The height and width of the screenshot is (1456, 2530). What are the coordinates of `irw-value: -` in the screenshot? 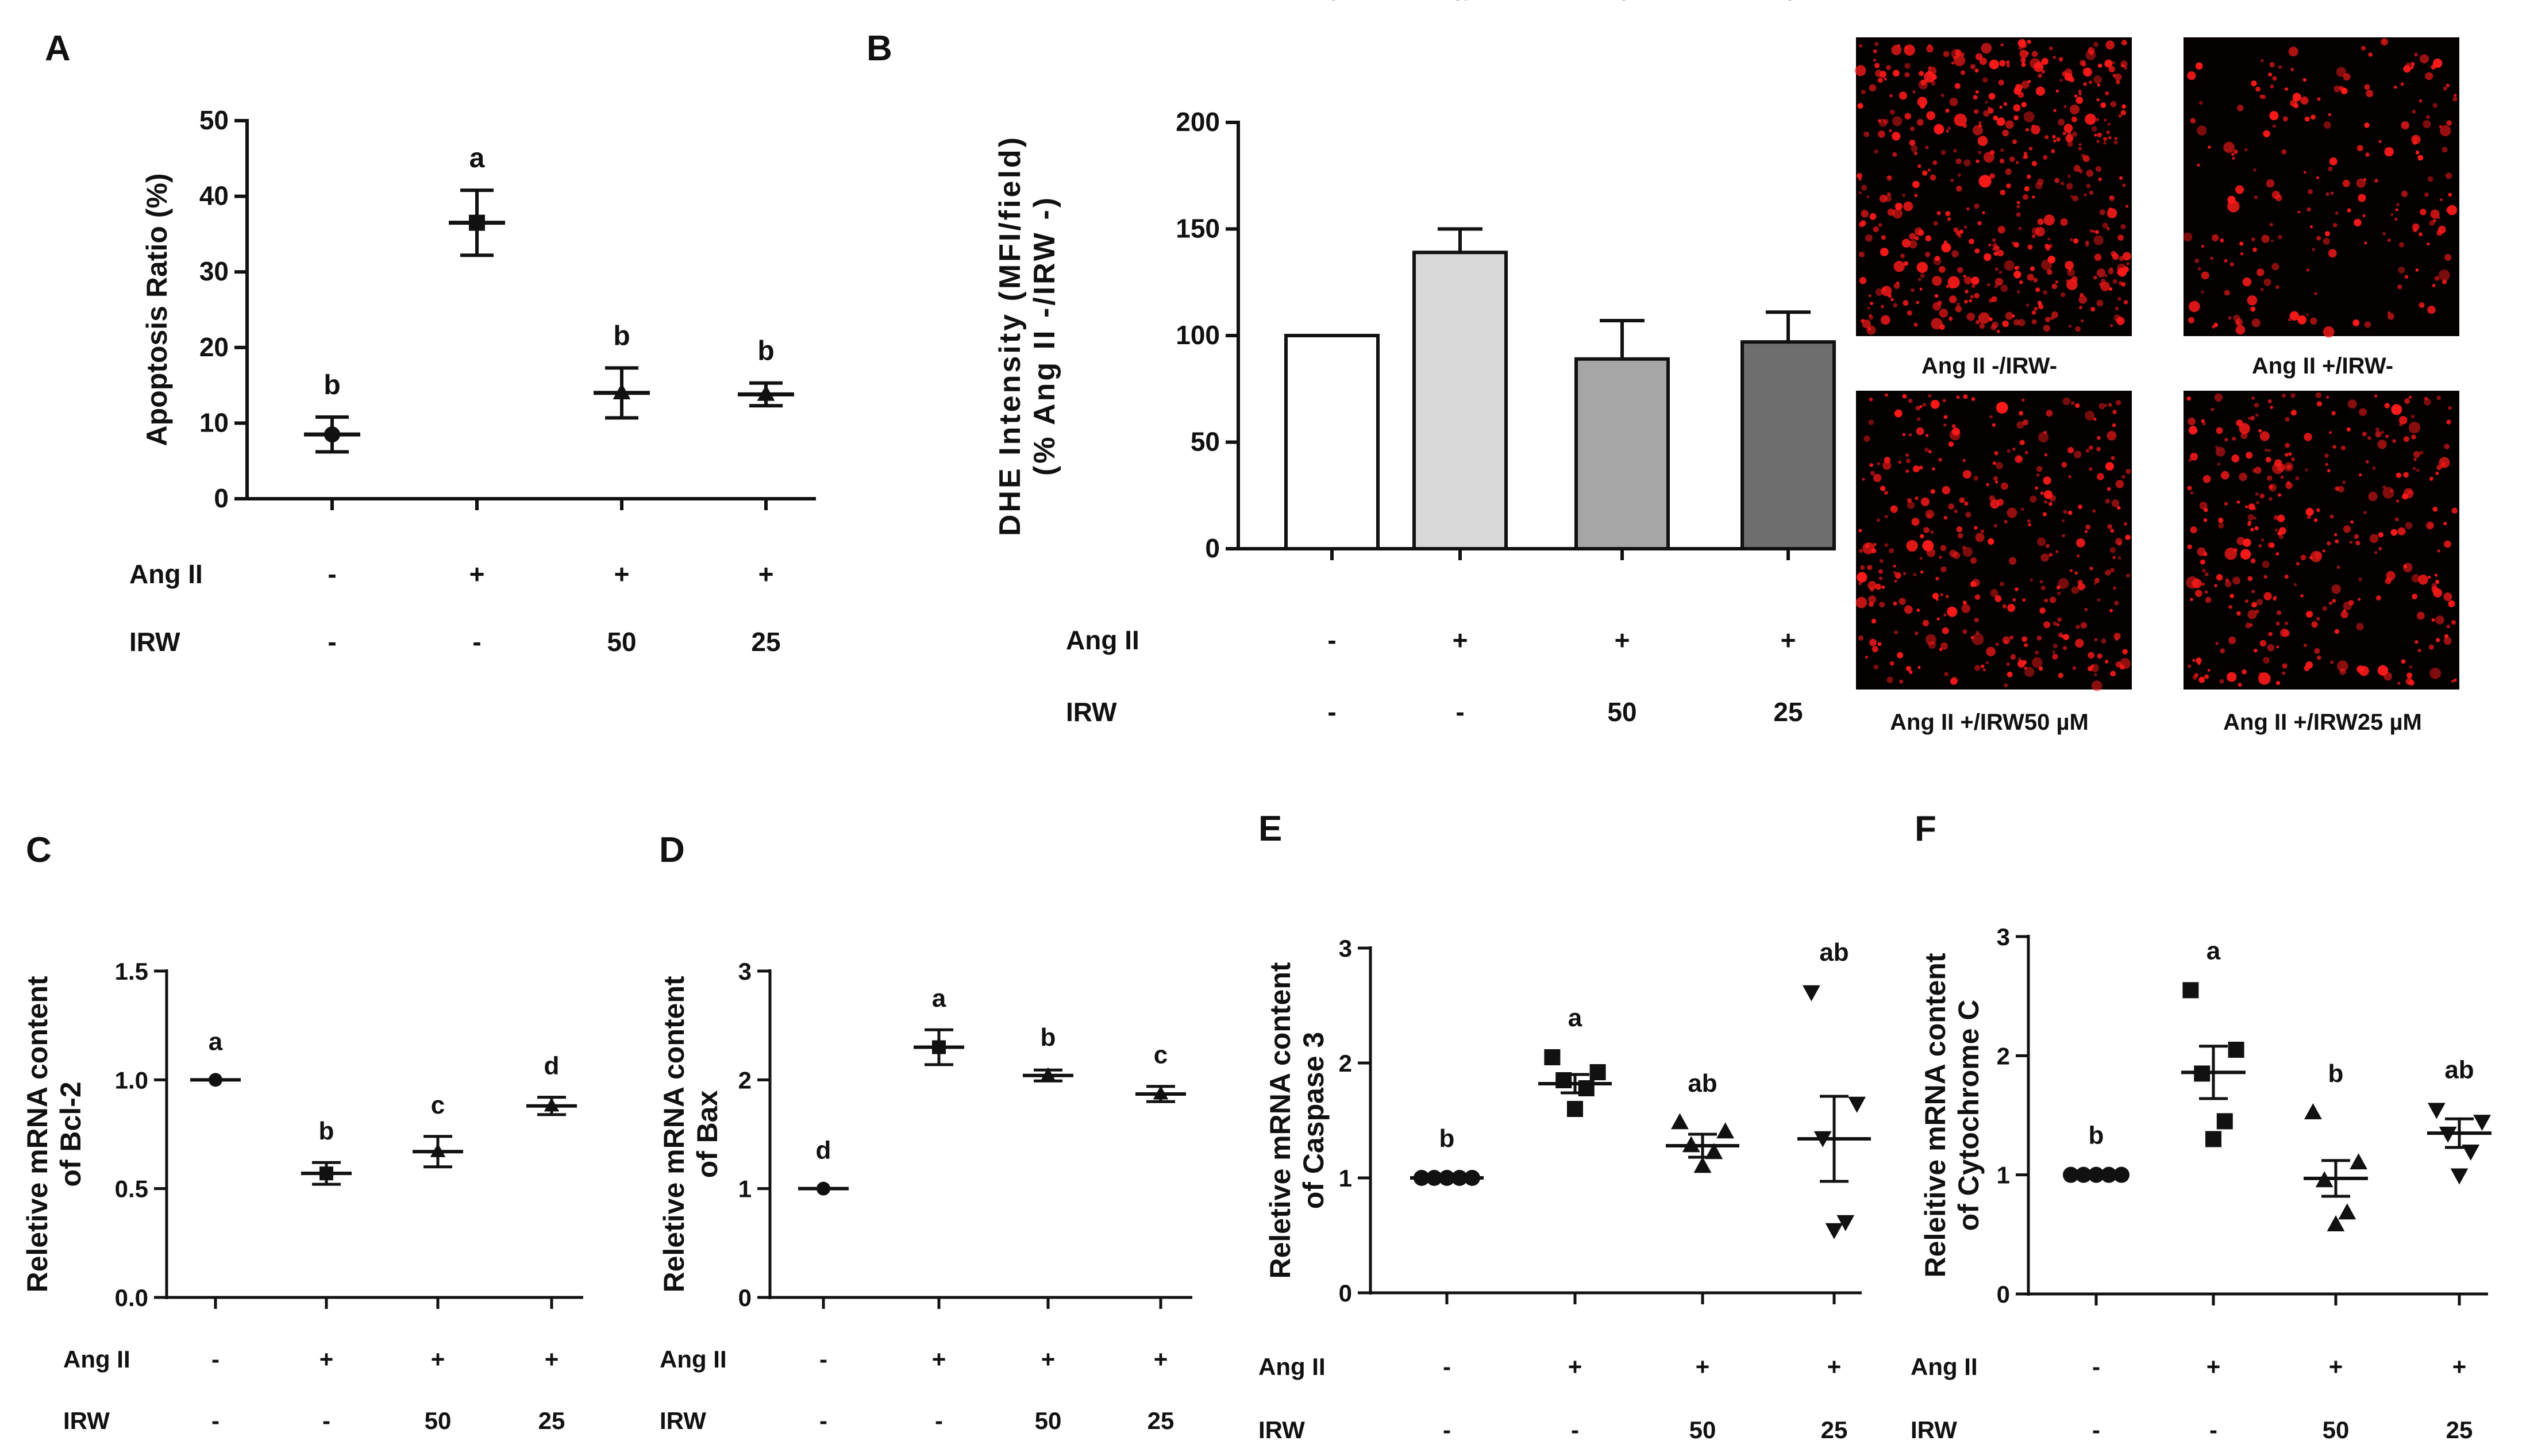 It's located at (215, 1420).